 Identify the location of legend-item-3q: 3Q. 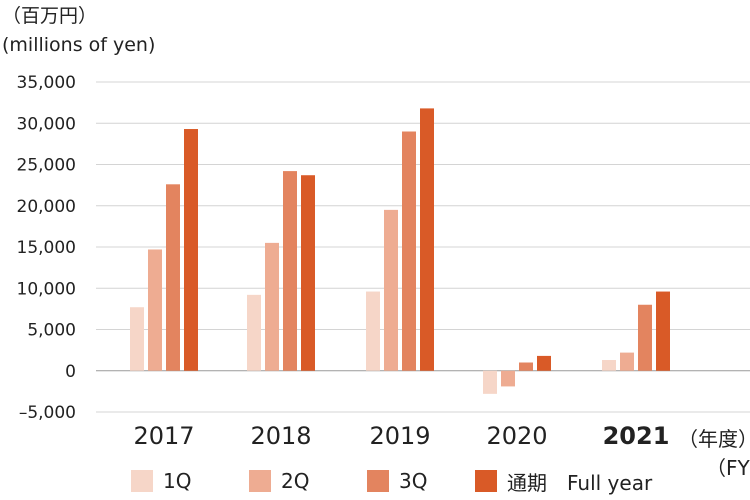
(397, 481).